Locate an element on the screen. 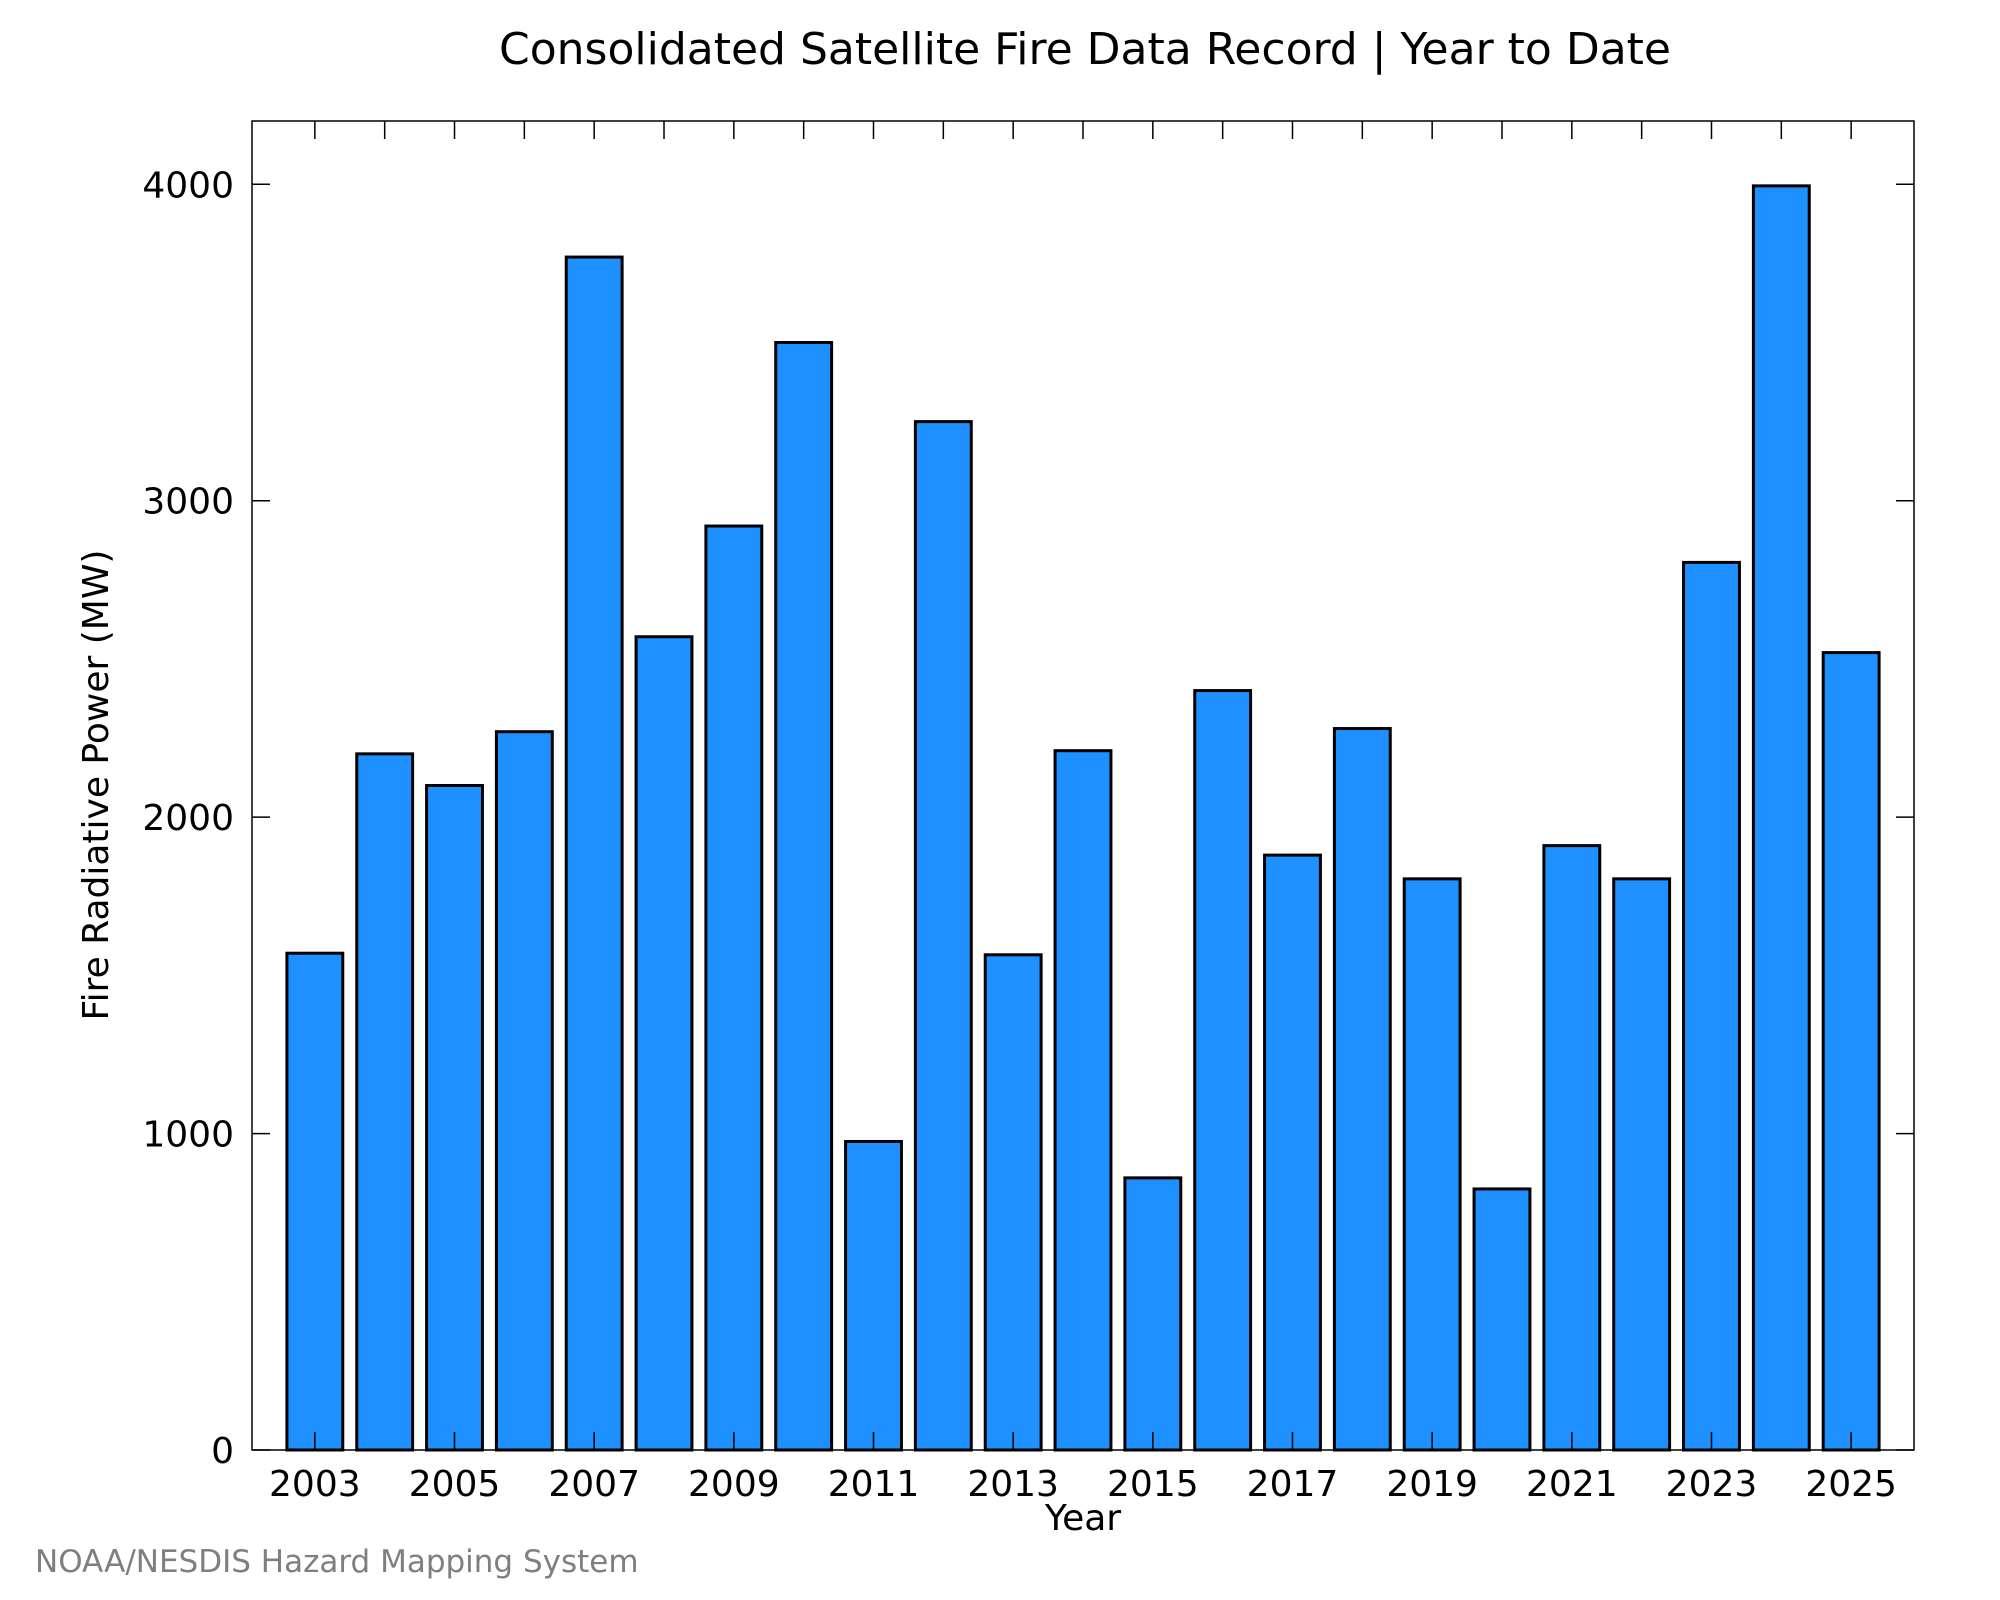 The image size is (2000, 1600). y-tick-label: 3000 is located at coordinates (188, 502).